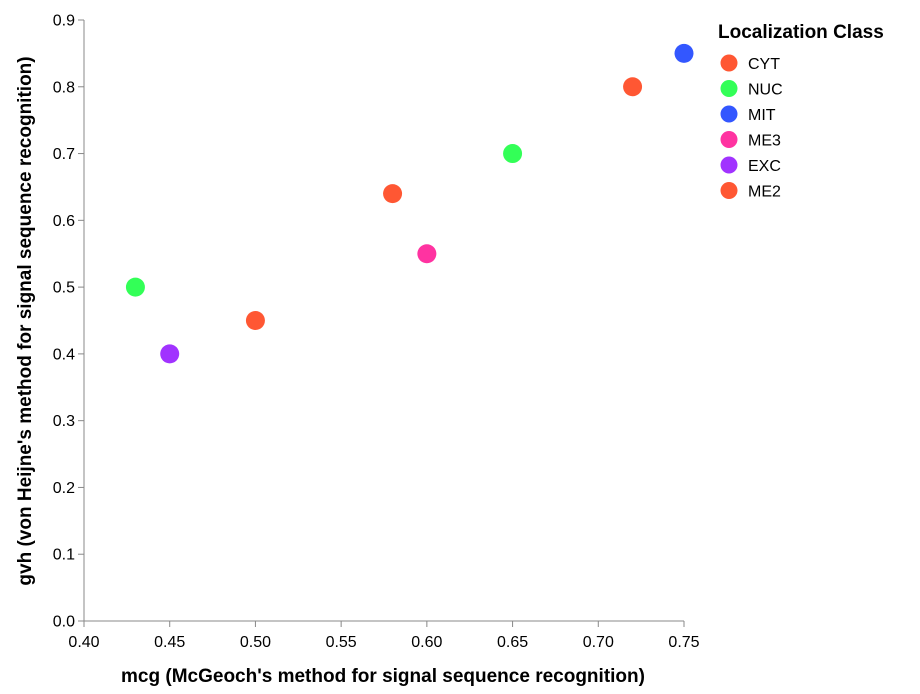 This screenshot has width=920, height=694. Describe the element at coordinates (384, 635) in the screenshot. I see `x-axis: 0.40 0.45 0.50 0.55 0.60 0.65 0.70 0.75` at that location.